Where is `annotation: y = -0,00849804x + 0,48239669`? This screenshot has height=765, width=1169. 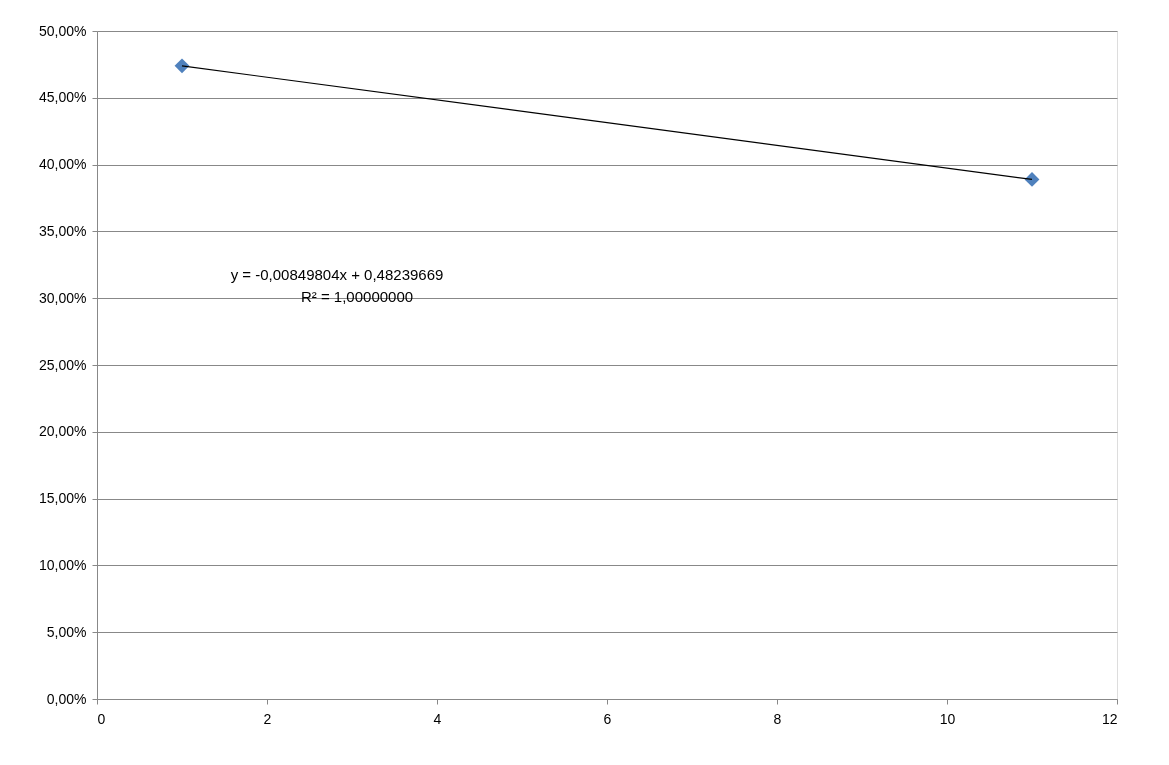
annotation: y = -0,00849804x + 0,48239669 is located at coordinates (337, 274).